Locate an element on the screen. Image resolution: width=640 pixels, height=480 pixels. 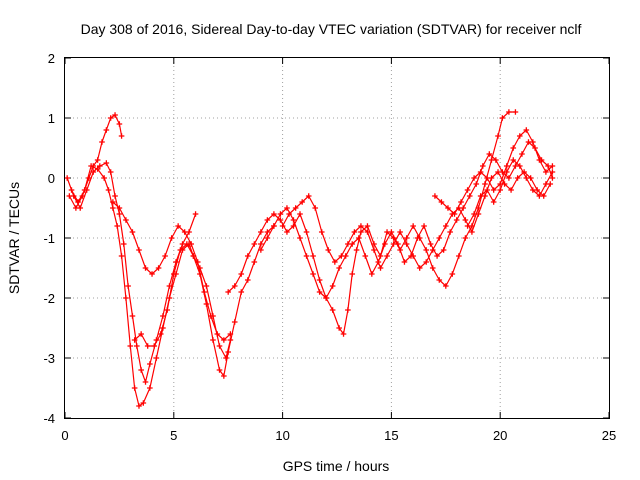
x-tick-label: 0 is located at coordinates (64, 435).